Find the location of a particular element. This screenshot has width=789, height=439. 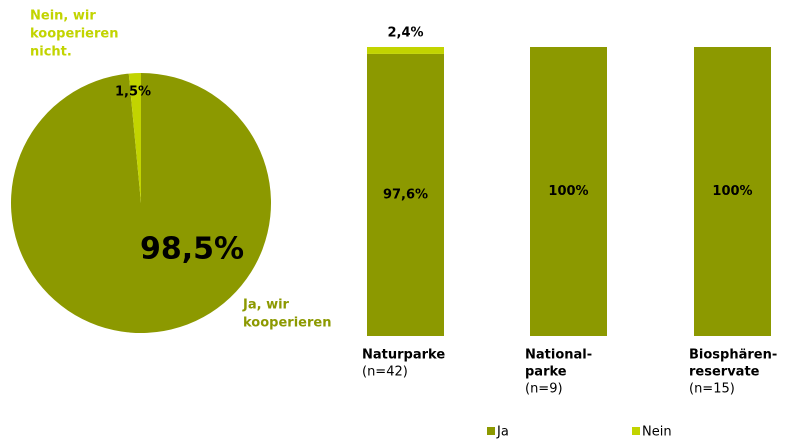

category-label: parke is located at coordinates (546, 372).